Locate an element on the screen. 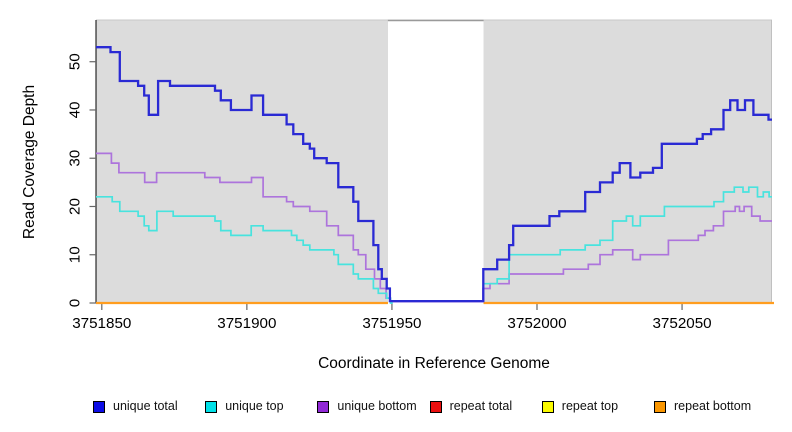  x-tick-label-3752050: 3752050 is located at coordinates (681, 323).